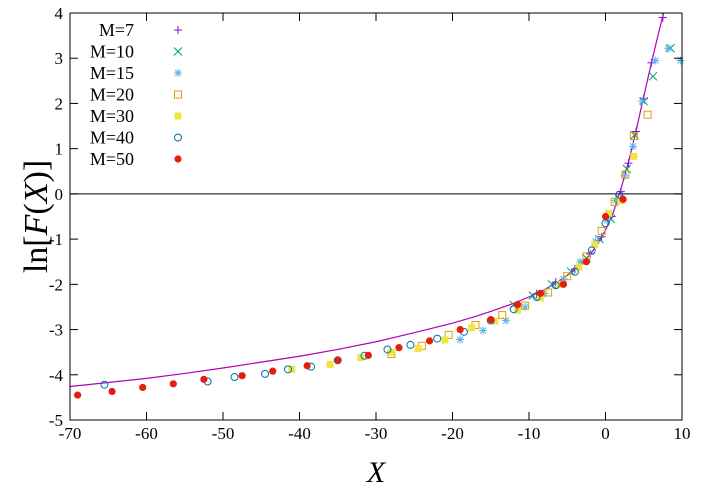 Image resolution: width=706 pixels, height=494 pixels. What do you see at coordinates (376, 433) in the screenshot?
I see `x-tick-label: -30` at bounding box center [376, 433].